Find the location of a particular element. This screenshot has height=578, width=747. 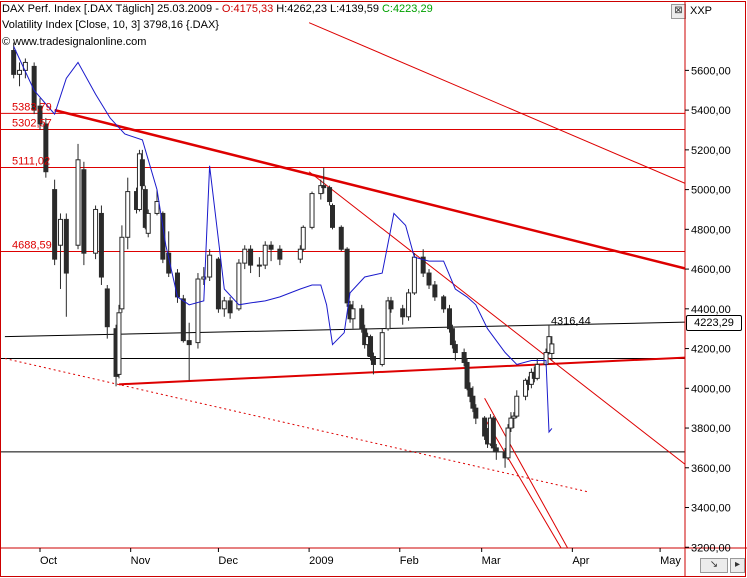

axis-menu-label: XXP is located at coordinates (701, 11).